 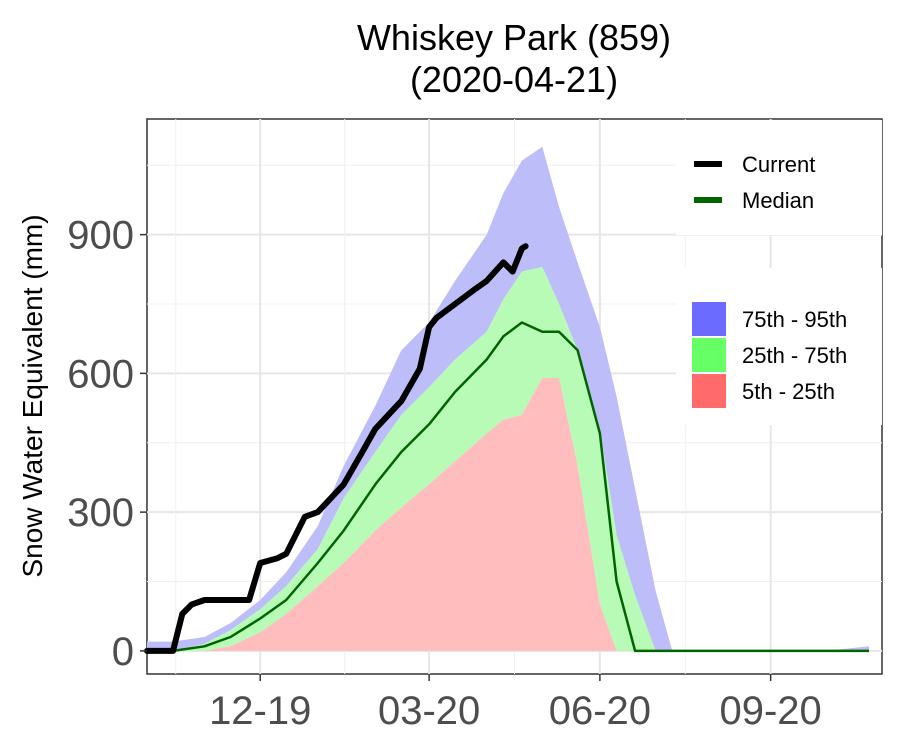 I want to click on x-tick-label: 09-20, so click(x=770, y=711).